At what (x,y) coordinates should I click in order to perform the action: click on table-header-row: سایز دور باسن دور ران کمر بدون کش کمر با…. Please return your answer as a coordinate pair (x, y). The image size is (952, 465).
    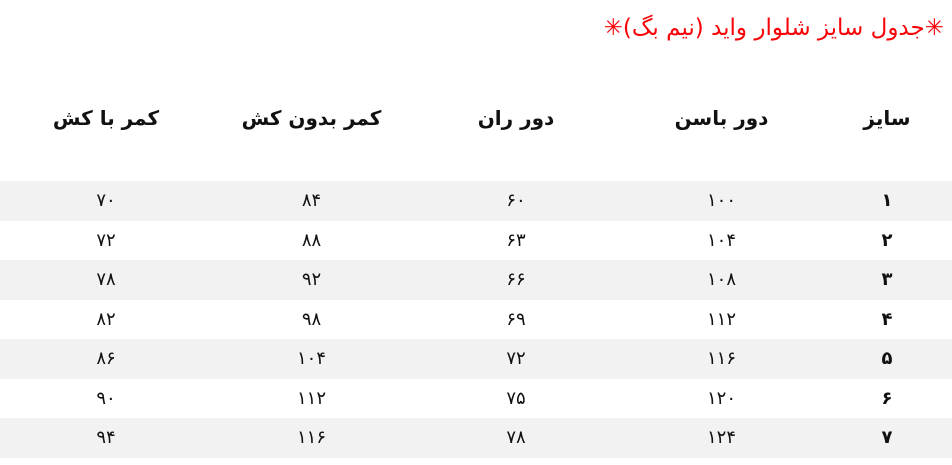
    Looking at the image, I should click on (476, 118).